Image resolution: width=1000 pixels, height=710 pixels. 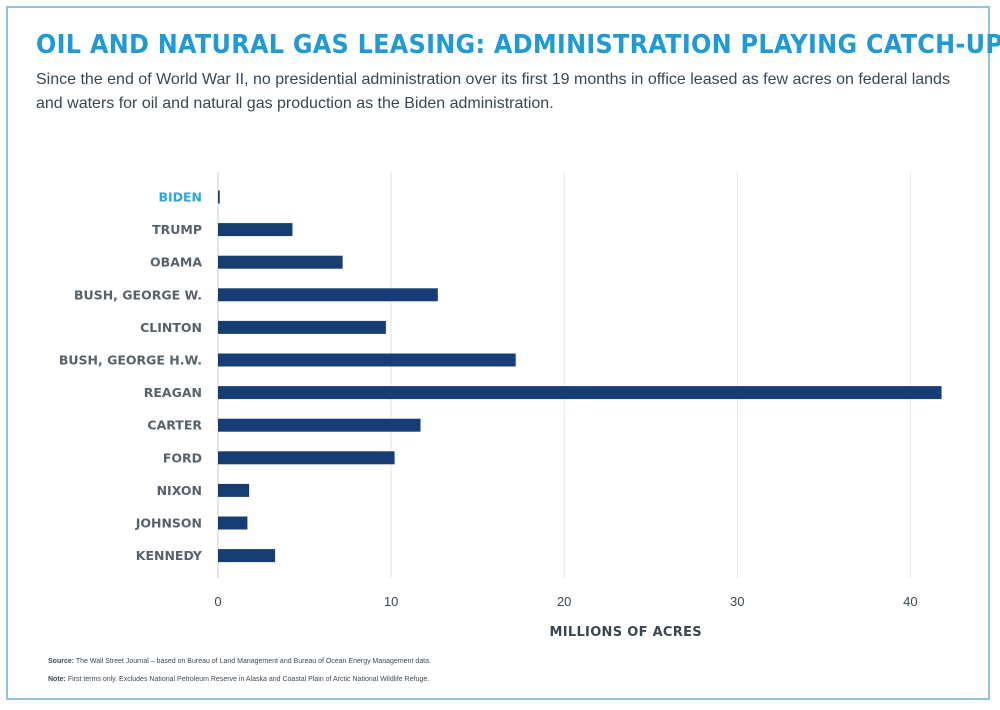 I want to click on x-tick-label: 30, so click(x=737, y=601).